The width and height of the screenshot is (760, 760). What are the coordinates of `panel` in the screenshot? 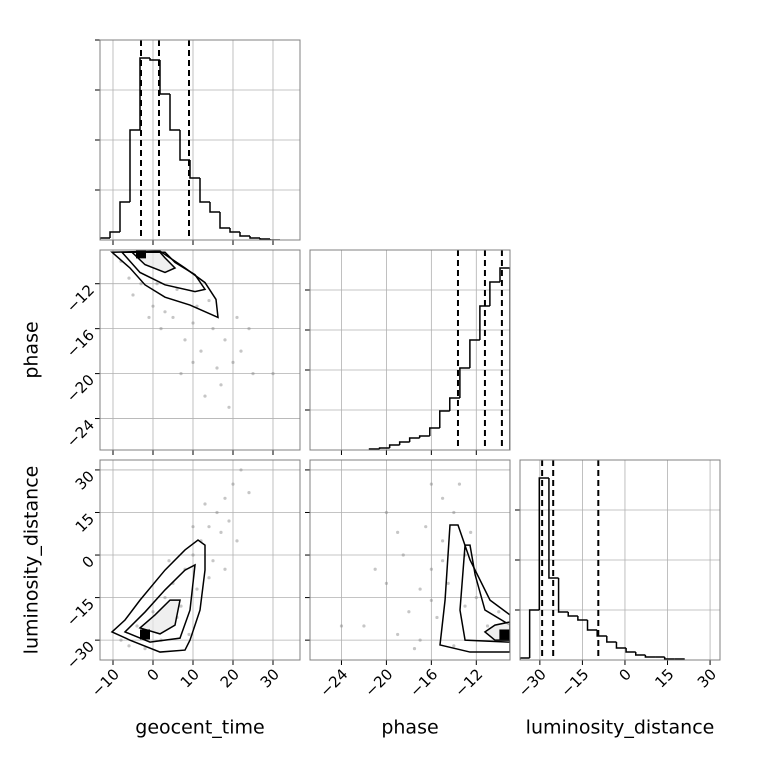 It's located at (200, 350).